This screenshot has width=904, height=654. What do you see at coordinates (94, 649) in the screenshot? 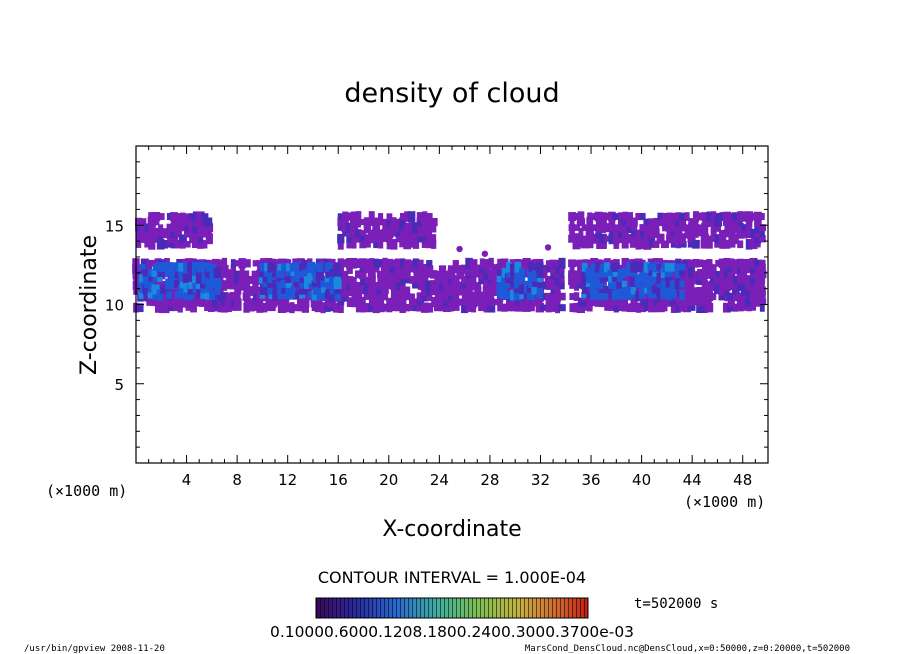
I see `footer-left: /usr/bin/gpview 2008-11-20` at bounding box center [94, 649].